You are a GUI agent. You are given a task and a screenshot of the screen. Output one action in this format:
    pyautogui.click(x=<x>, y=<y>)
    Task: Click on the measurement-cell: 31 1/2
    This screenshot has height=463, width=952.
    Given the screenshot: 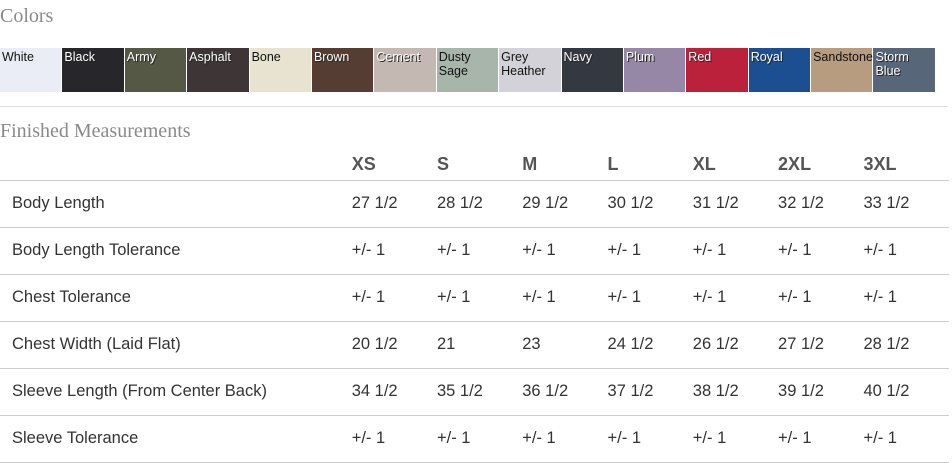 What is the action you would take?
    pyautogui.click(x=735, y=203)
    